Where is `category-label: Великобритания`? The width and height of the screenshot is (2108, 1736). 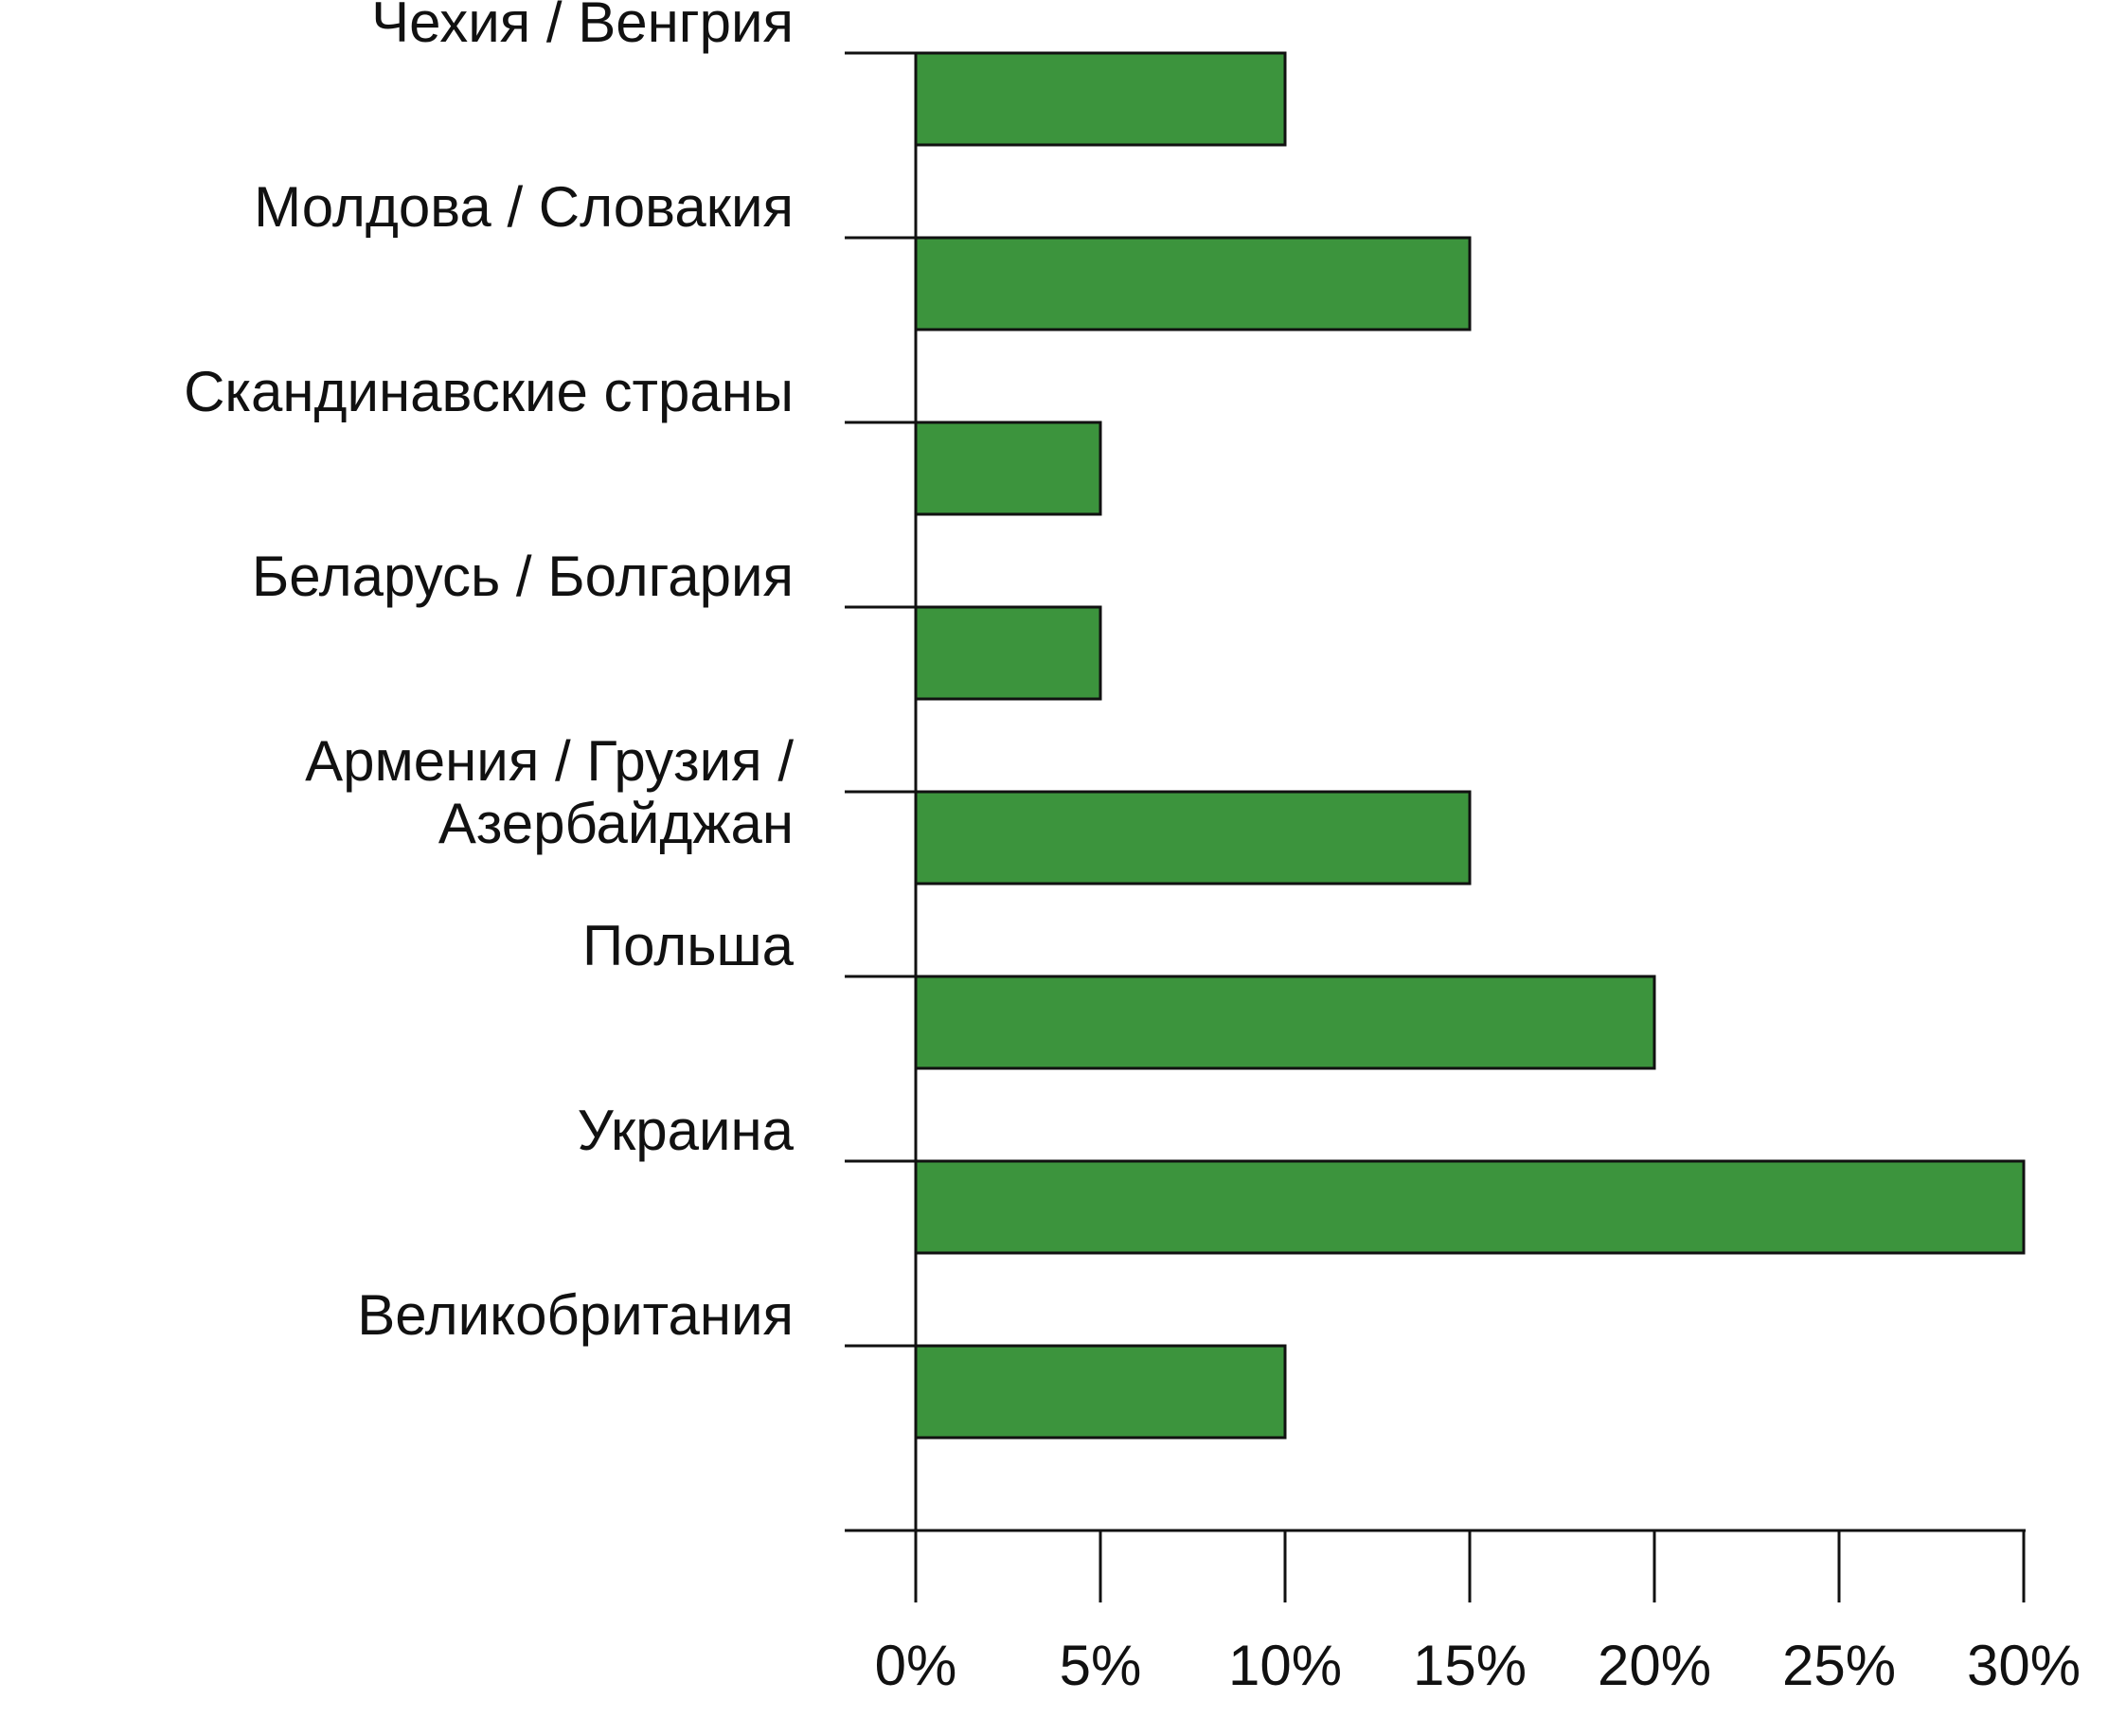 category-label: Великобритания is located at coordinates (575, 1315).